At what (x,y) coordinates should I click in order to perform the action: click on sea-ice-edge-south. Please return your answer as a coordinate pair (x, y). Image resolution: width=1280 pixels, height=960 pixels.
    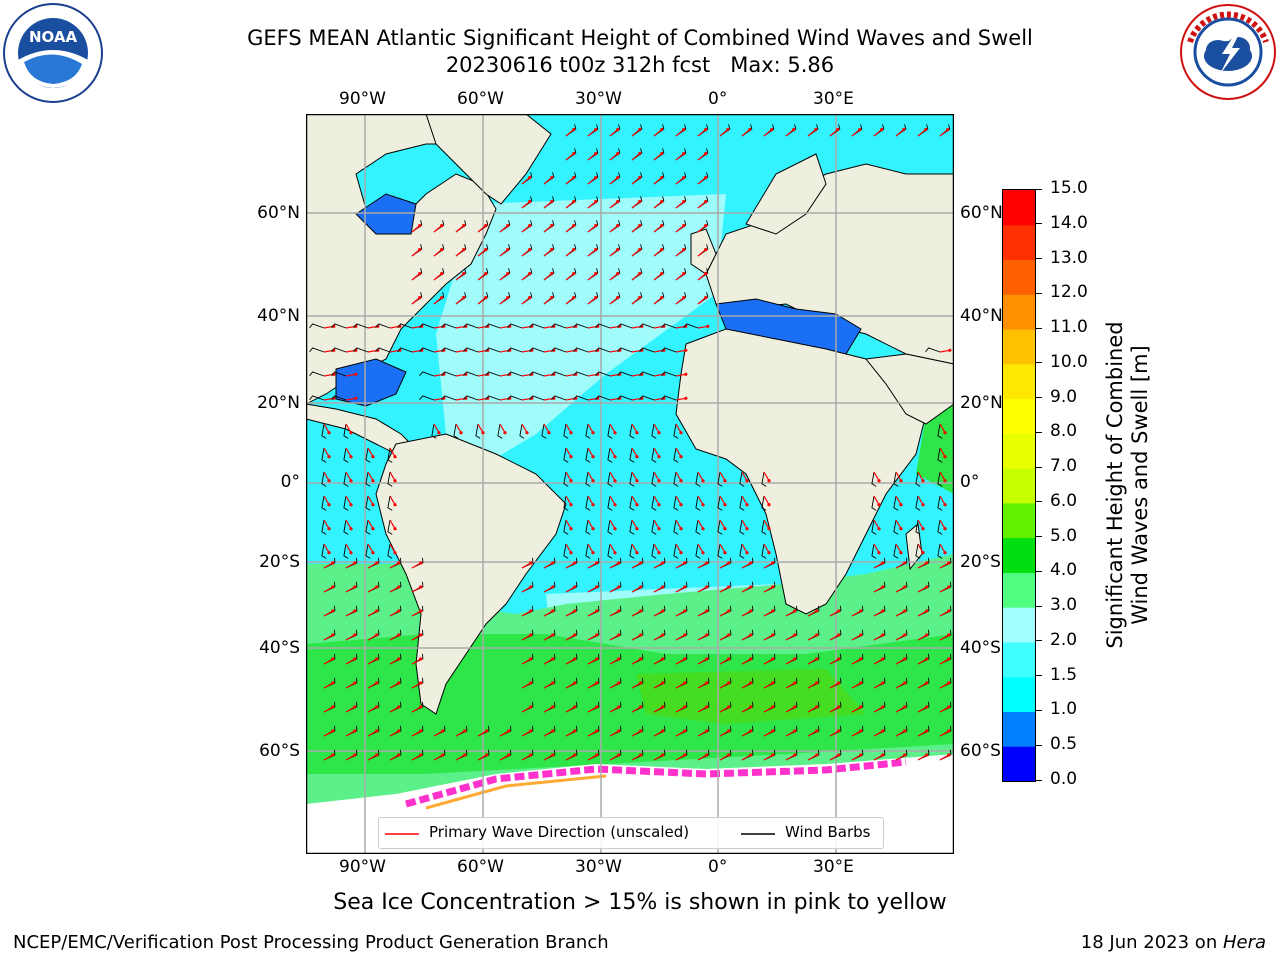
    Looking at the image, I should click on (656, 783).